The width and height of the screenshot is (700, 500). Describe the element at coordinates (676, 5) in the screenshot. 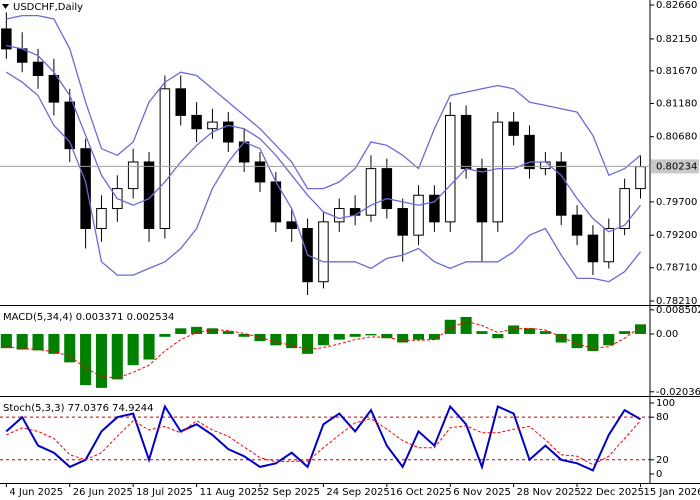

I see `y-tick-label: 0.82660` at that location.